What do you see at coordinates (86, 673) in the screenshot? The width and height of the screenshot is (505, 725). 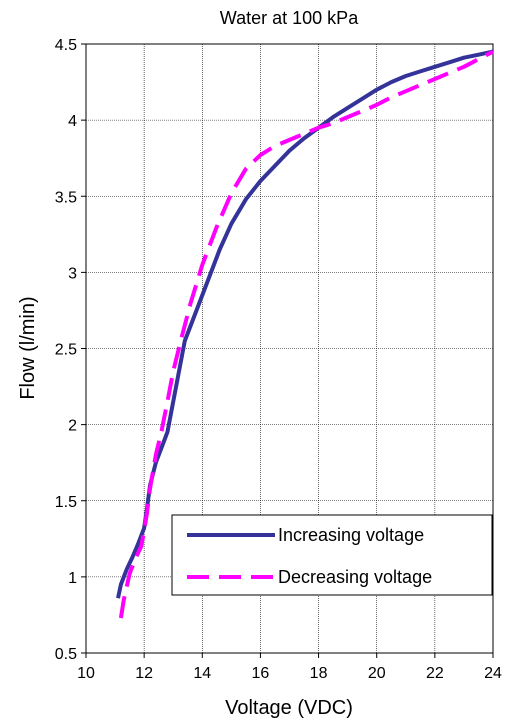 I see `x-tick-label: 10` at bounding box center [86, 673].